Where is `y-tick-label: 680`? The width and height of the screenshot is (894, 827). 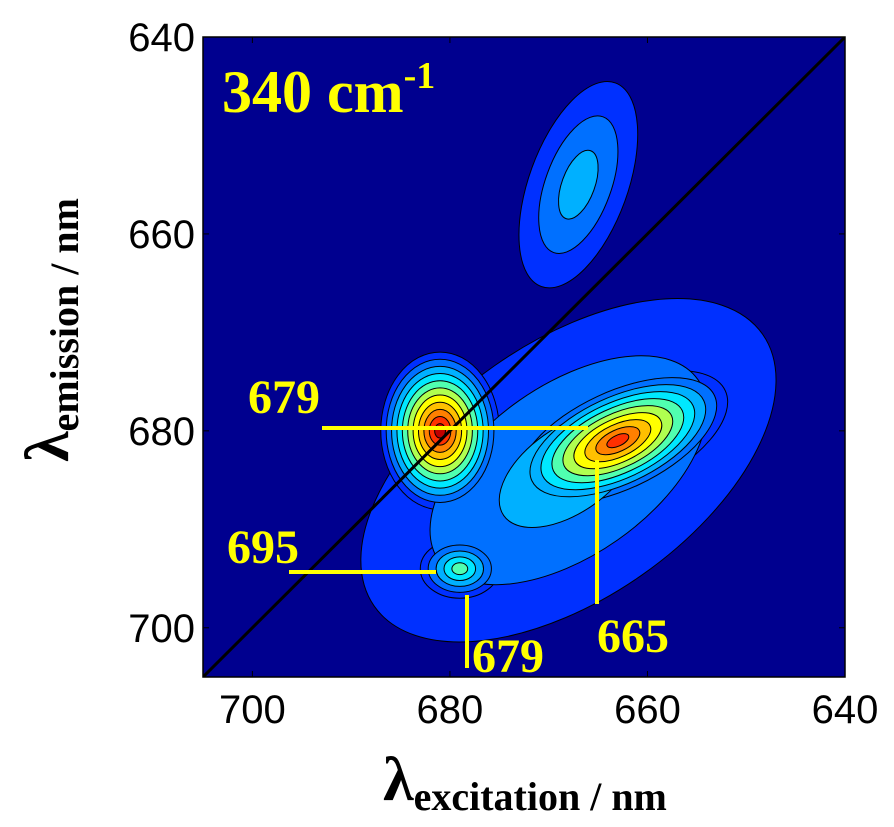 y-tick-label: 680 is located at coordinates (161, 432).